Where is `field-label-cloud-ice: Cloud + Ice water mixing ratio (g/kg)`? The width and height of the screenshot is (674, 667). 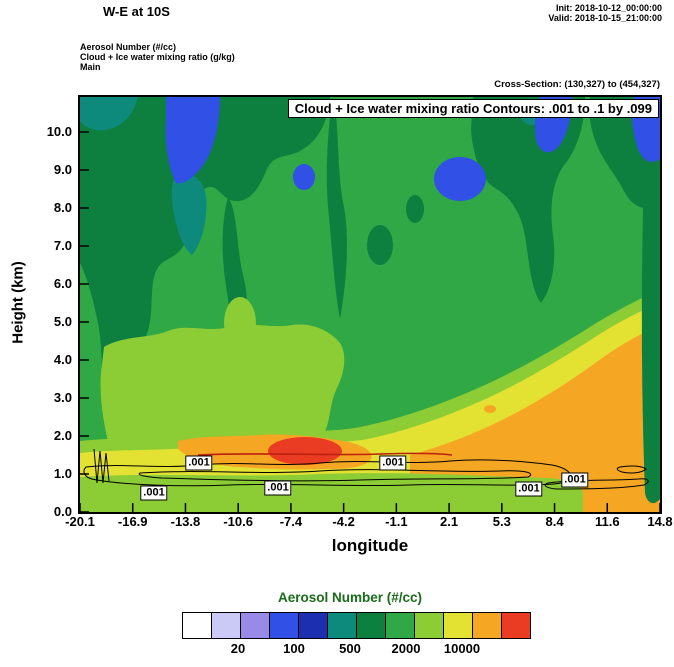 field-label-cloud-ice: Cloud + Ice water mixing ratio (g/kg) is located at coordinates (157, 57).